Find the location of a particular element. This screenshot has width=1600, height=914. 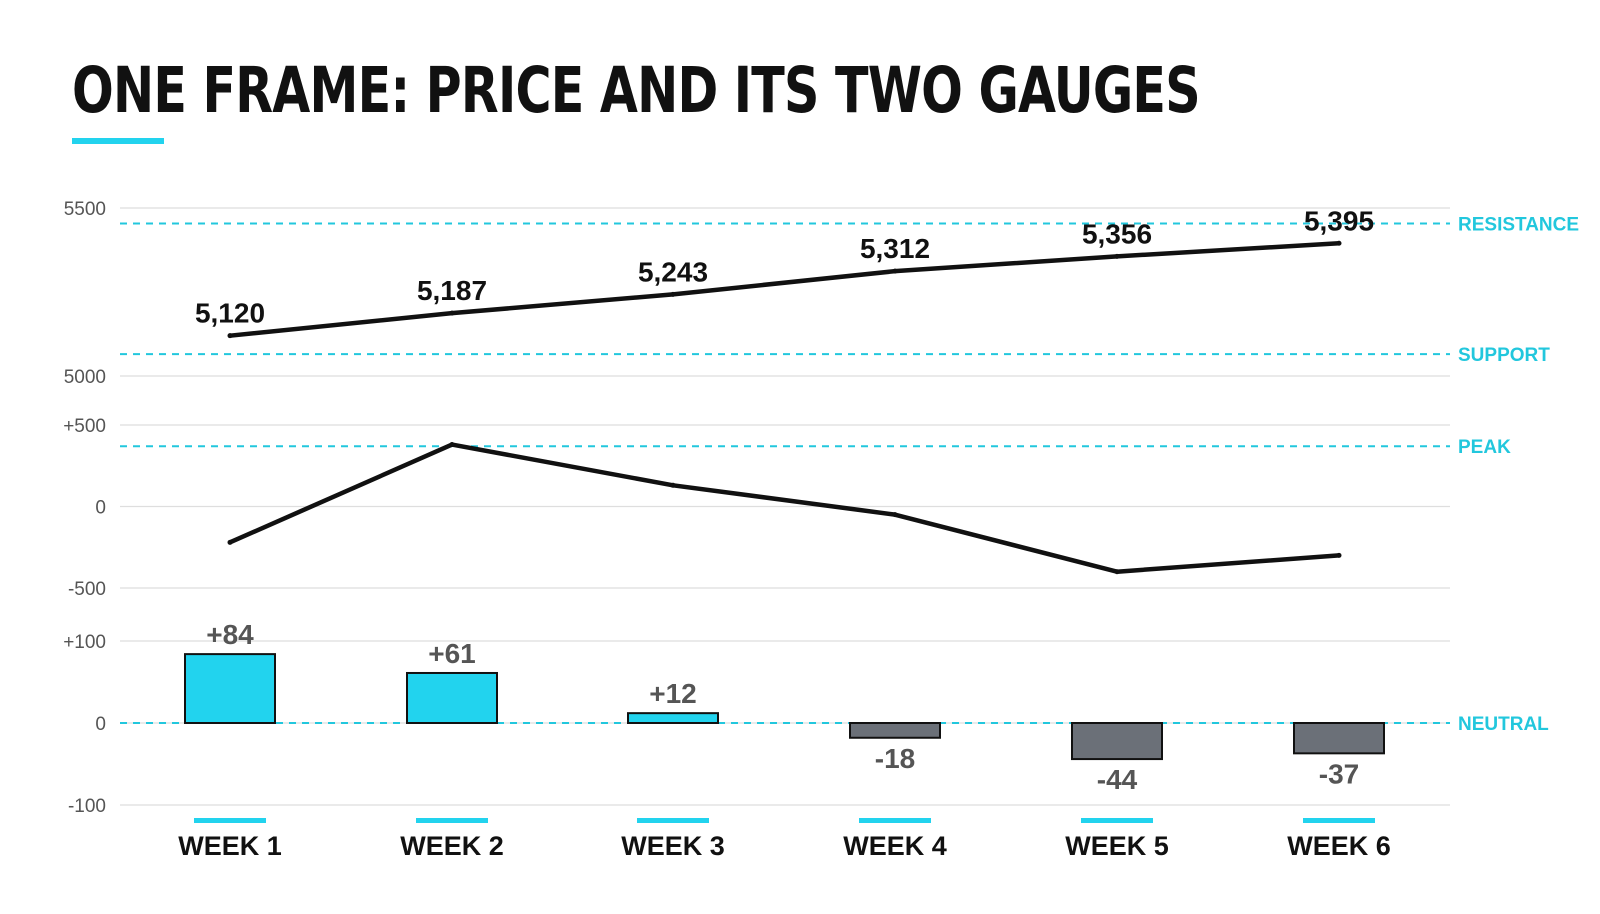

reference-label-support: SUPPORT is located at coordinates (1504, 355).